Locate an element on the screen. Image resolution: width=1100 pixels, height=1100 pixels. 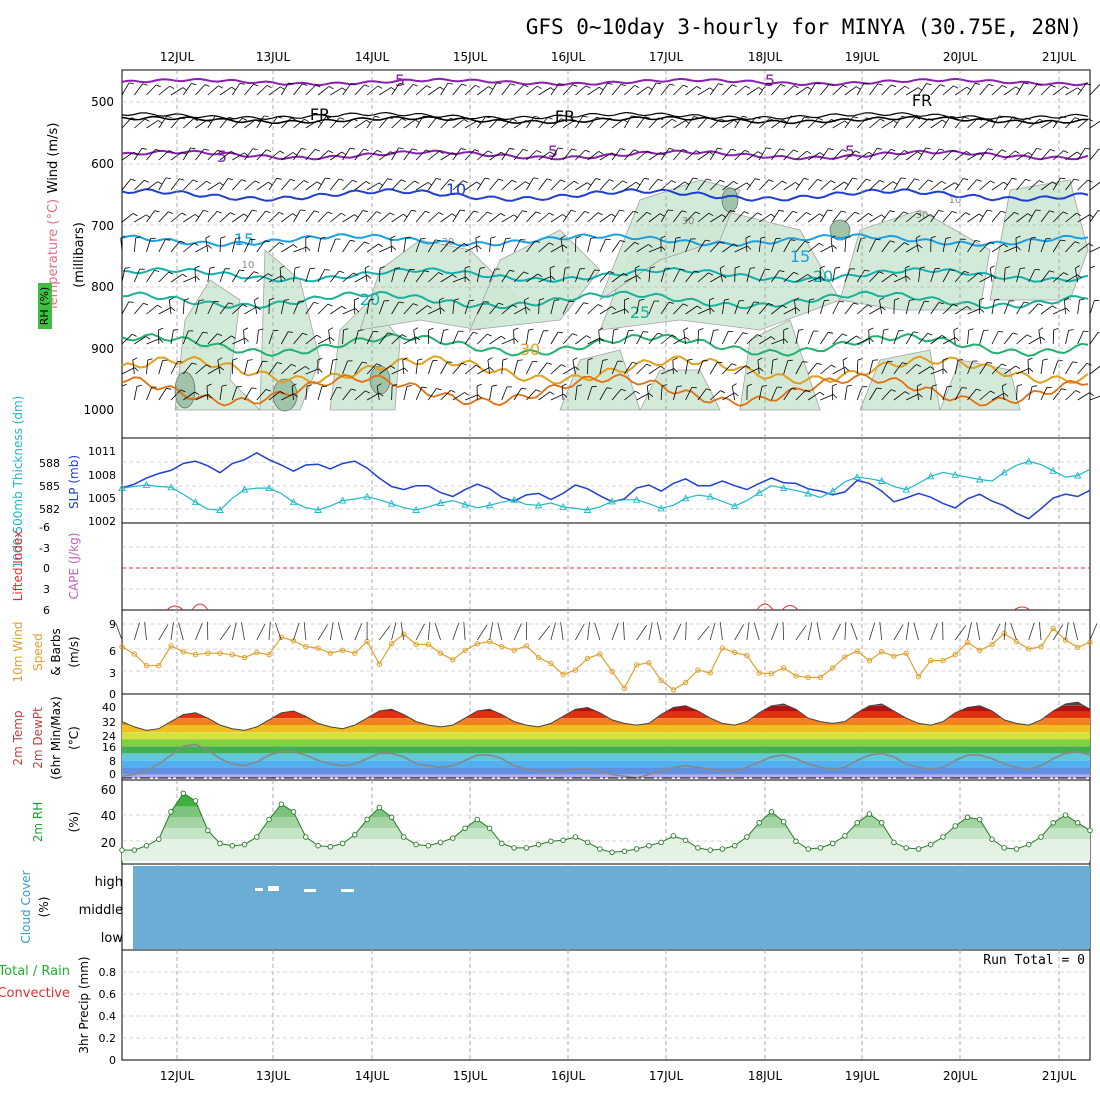
cloud-gap is located at coordinates (273, 888).